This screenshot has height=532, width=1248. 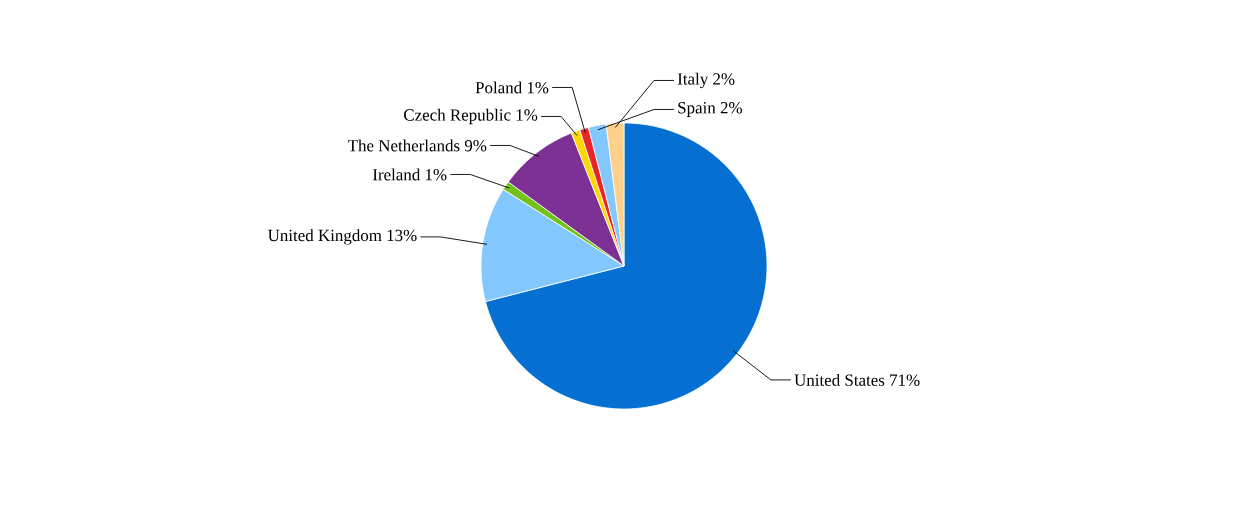 I want to click on data-label: 71%, so click(x=905, y=380).